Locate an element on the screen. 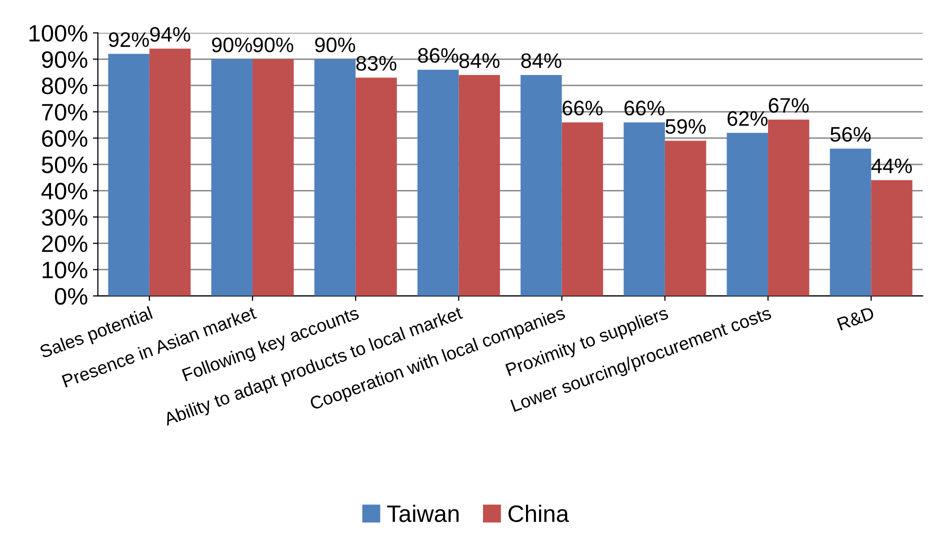  x-tick-label: R&D is located at coordinates (855, 318).